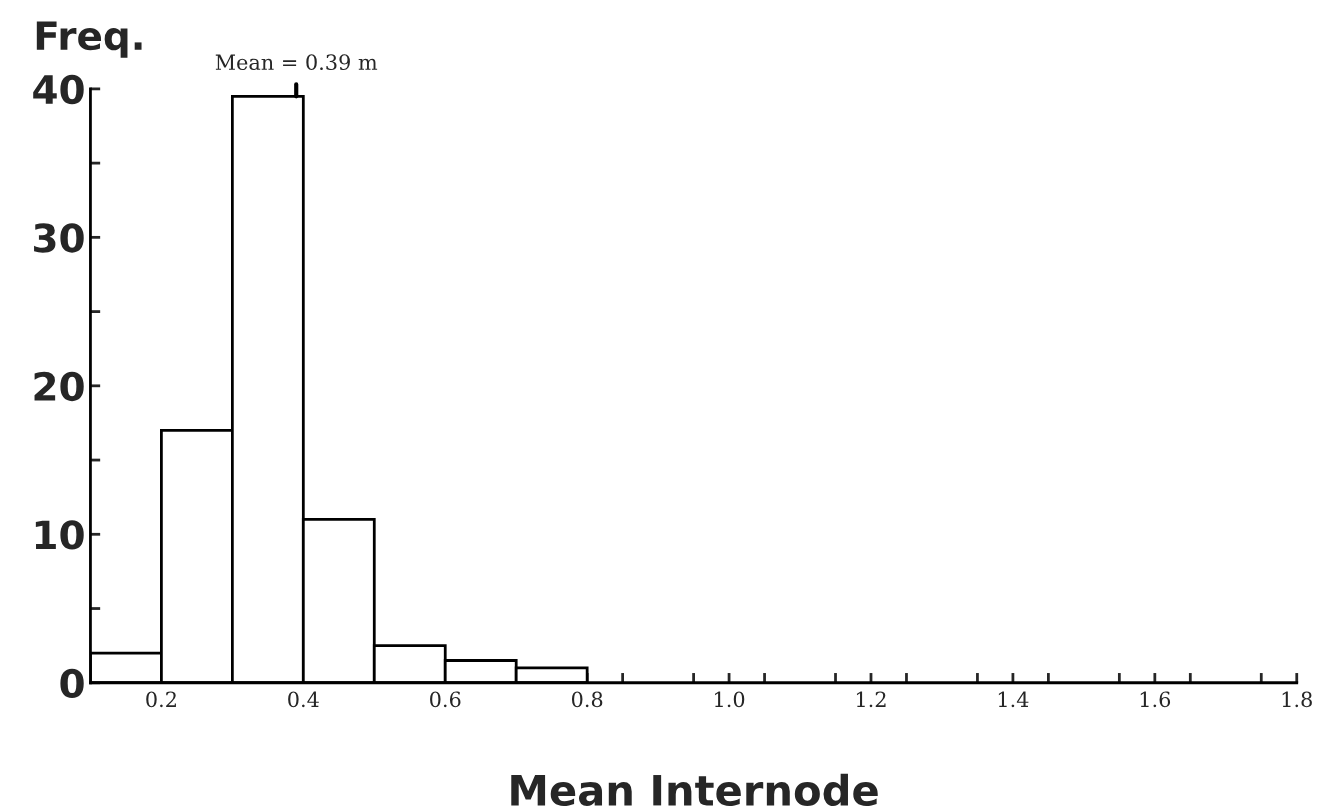 This screenshot has width=1330, height=808. What do you see at coordinates (161, 699) in the screenshot?
I see `x-tick-label: 0.2` at bounding box center [161, 699].